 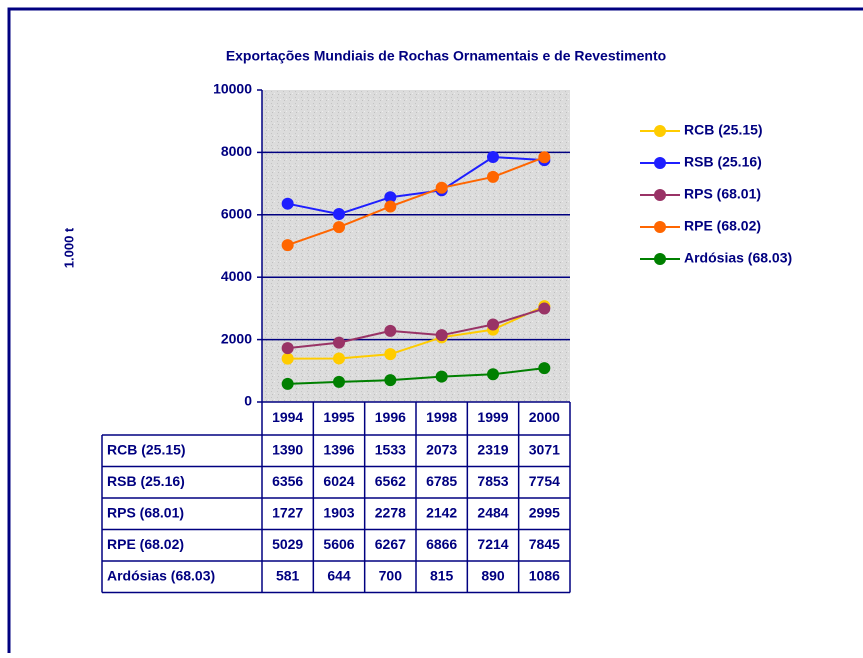 What do you see at coordinates (723, 162) in the screenshot?
I see `legend-label: RSB (25.16)` at bounding box center [723, 162].